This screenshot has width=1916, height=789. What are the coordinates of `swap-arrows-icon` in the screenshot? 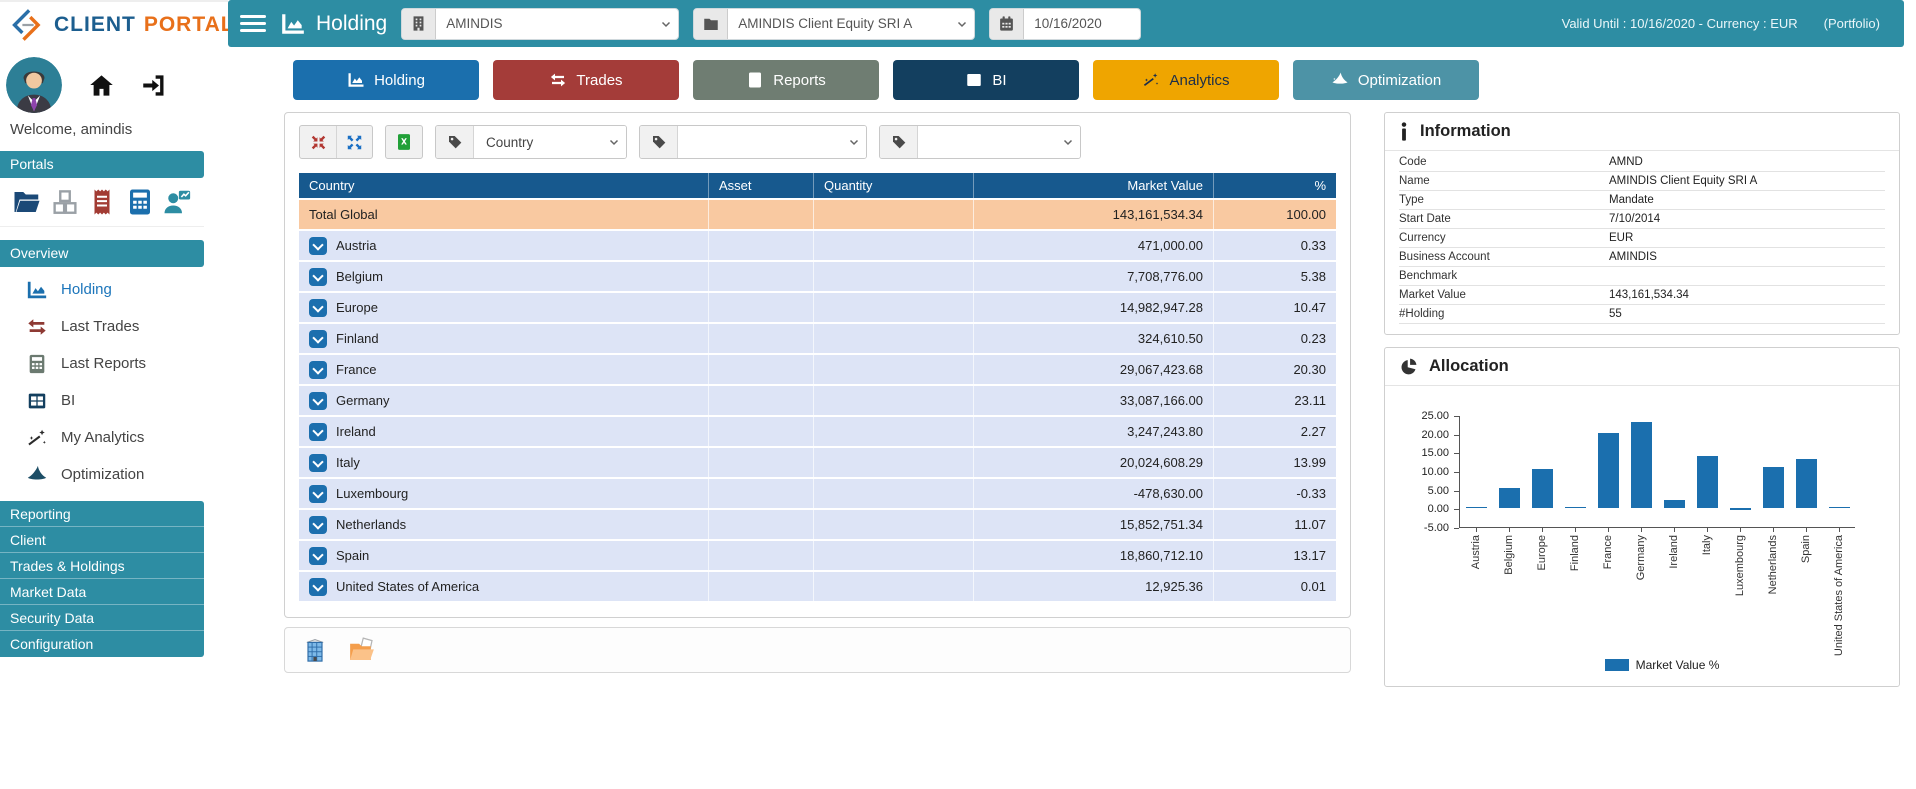 It's located at (37, 327).